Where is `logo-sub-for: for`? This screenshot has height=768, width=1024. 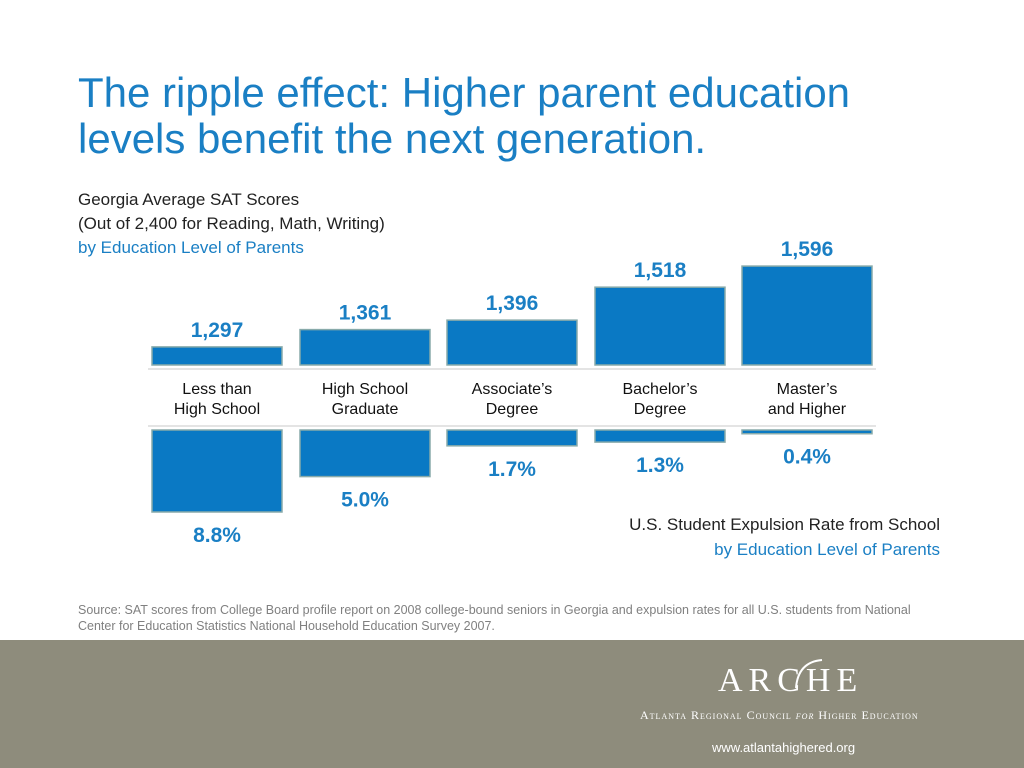
logo-sub-for: for is located at coordinates (805, 715).